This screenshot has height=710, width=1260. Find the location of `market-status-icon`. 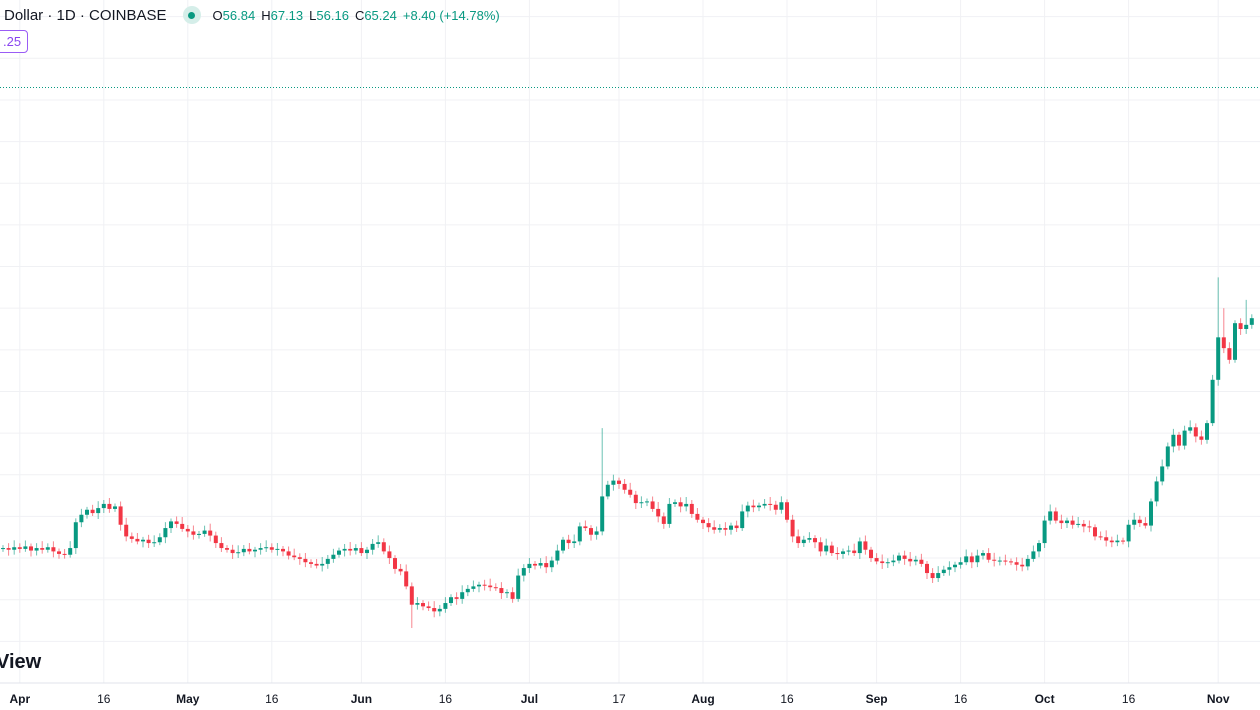

market-status-icon is located at coordinates (191, 15).